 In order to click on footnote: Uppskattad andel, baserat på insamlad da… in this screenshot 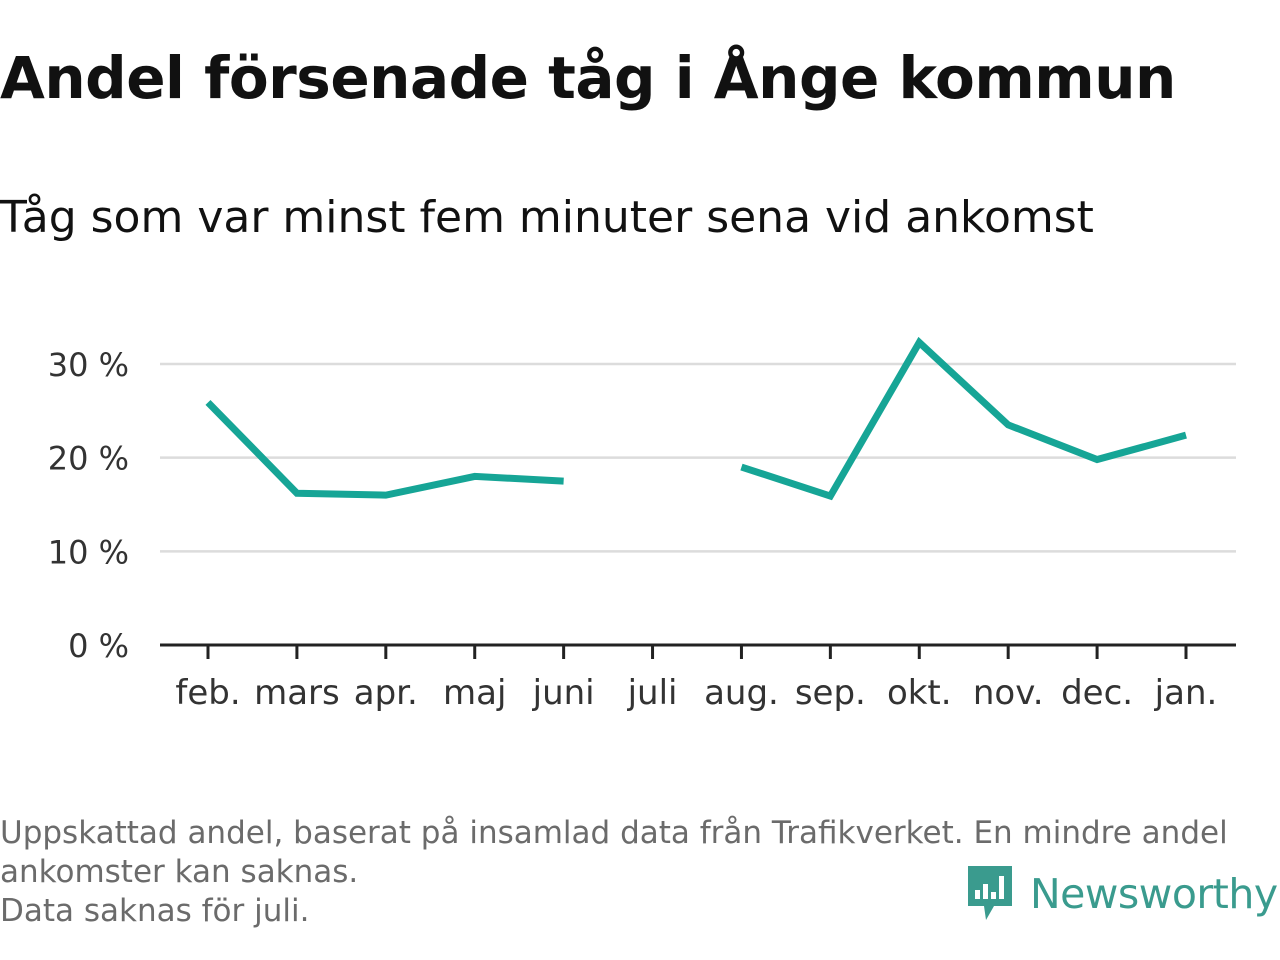, I will do `click(635, 872)`.